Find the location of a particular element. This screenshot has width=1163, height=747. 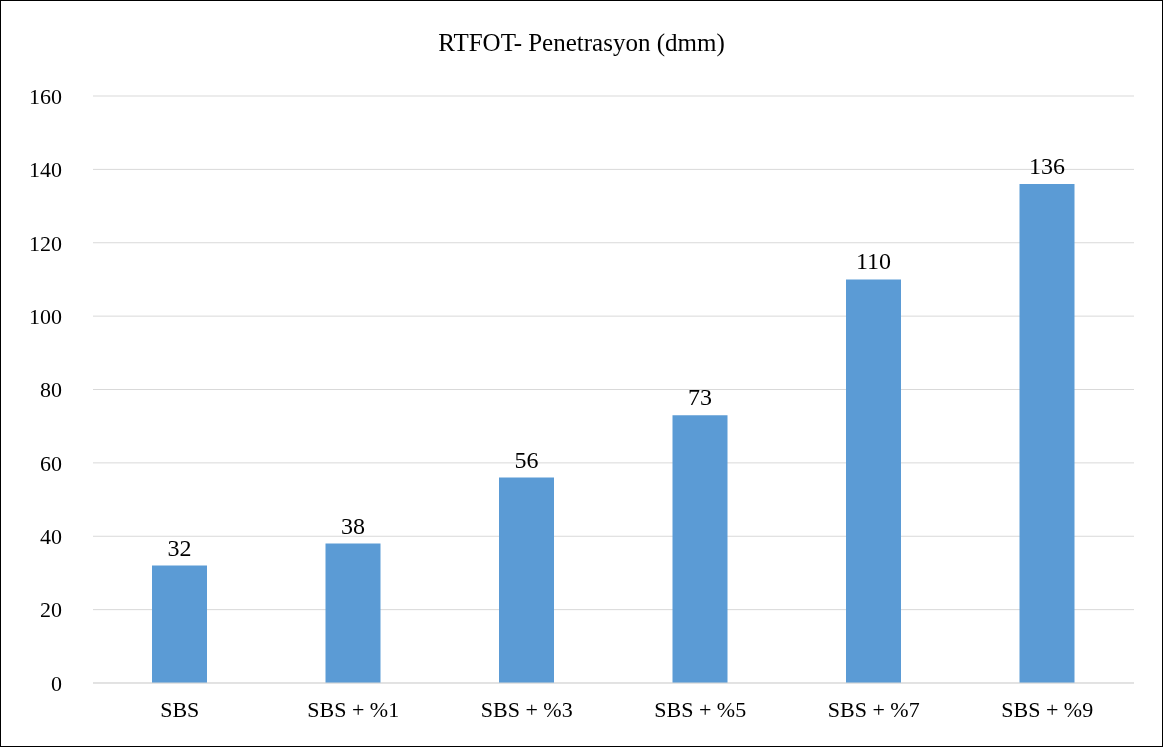

y-tick-label: 60 is located at coordinates (51, 463).